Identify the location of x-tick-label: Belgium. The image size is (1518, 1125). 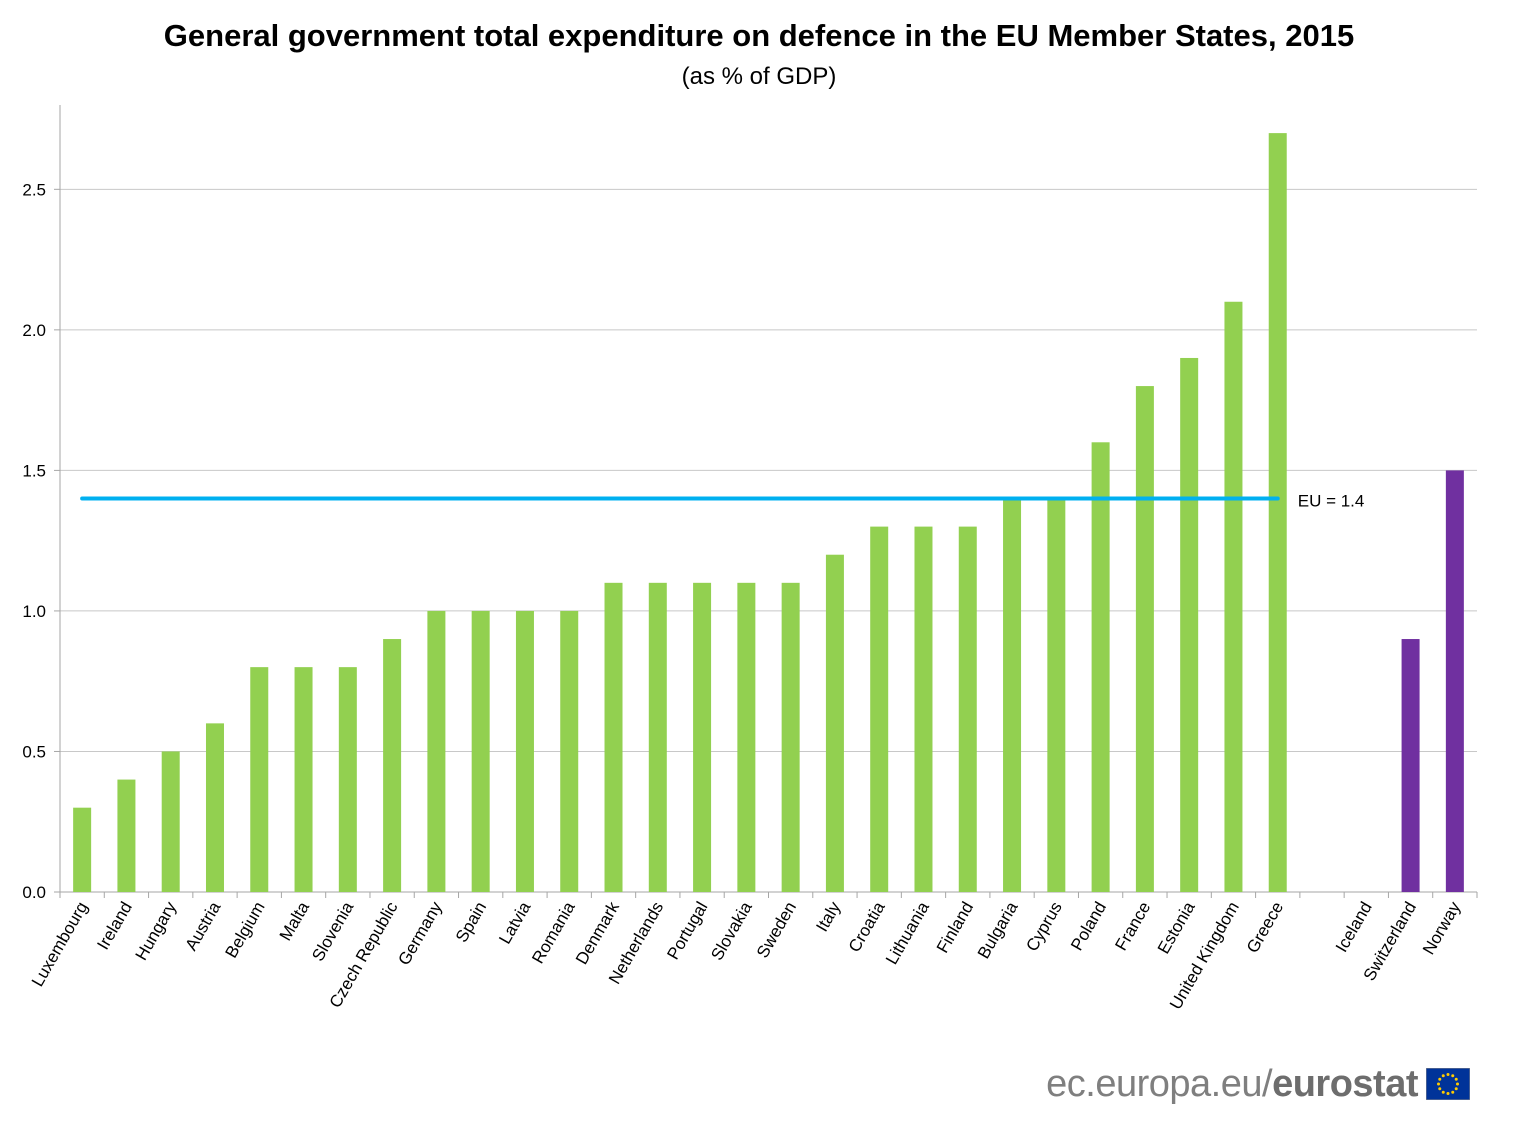
(245, 930).